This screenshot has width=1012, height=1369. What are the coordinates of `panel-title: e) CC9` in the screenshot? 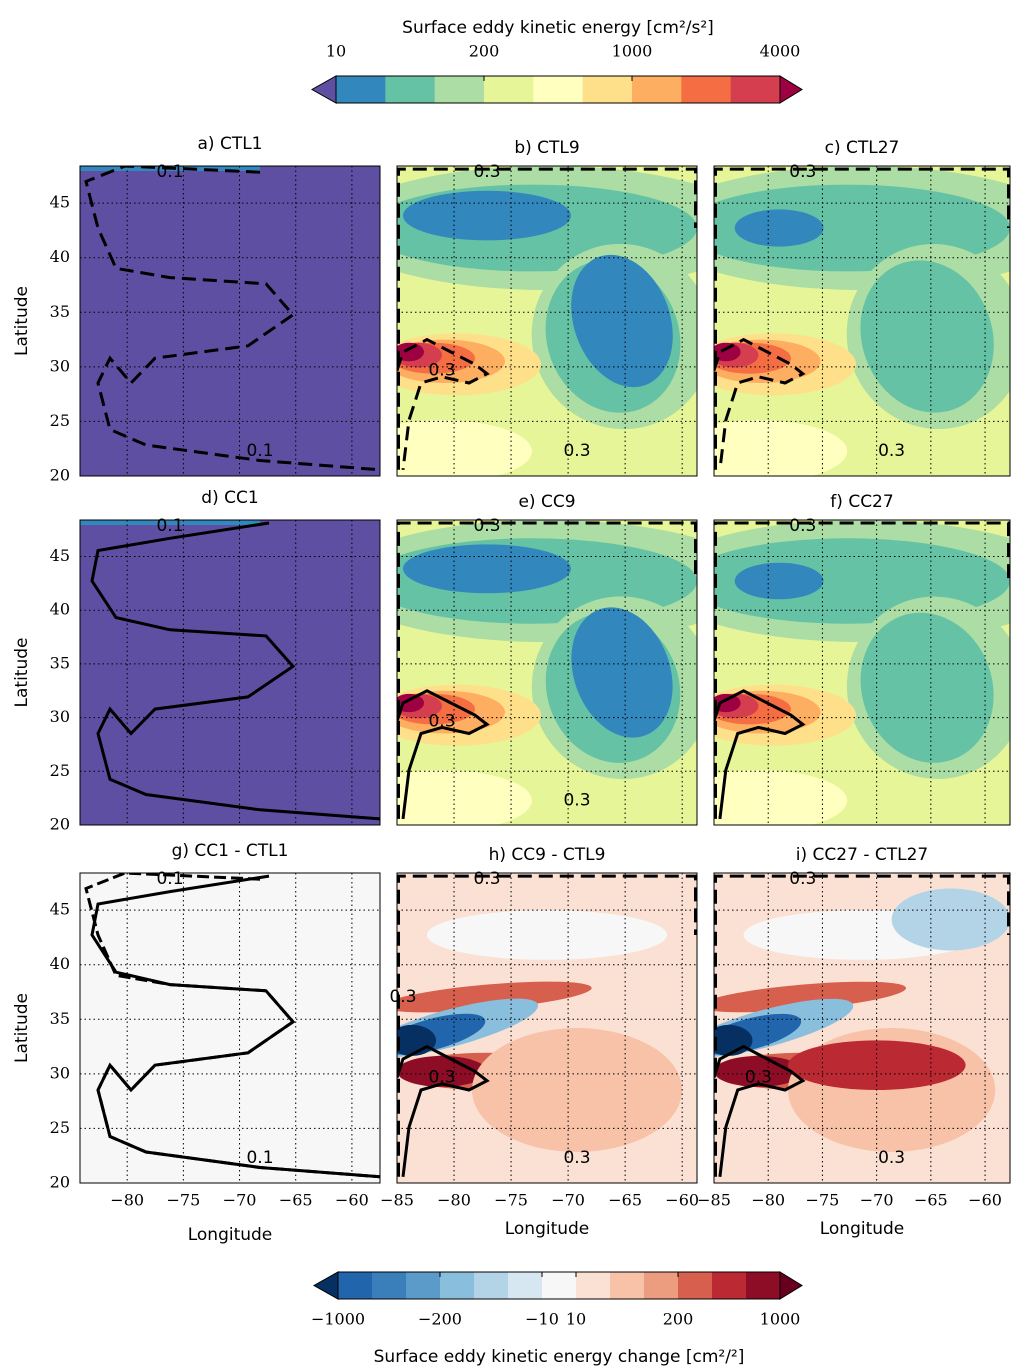 It's located at (546, 502).